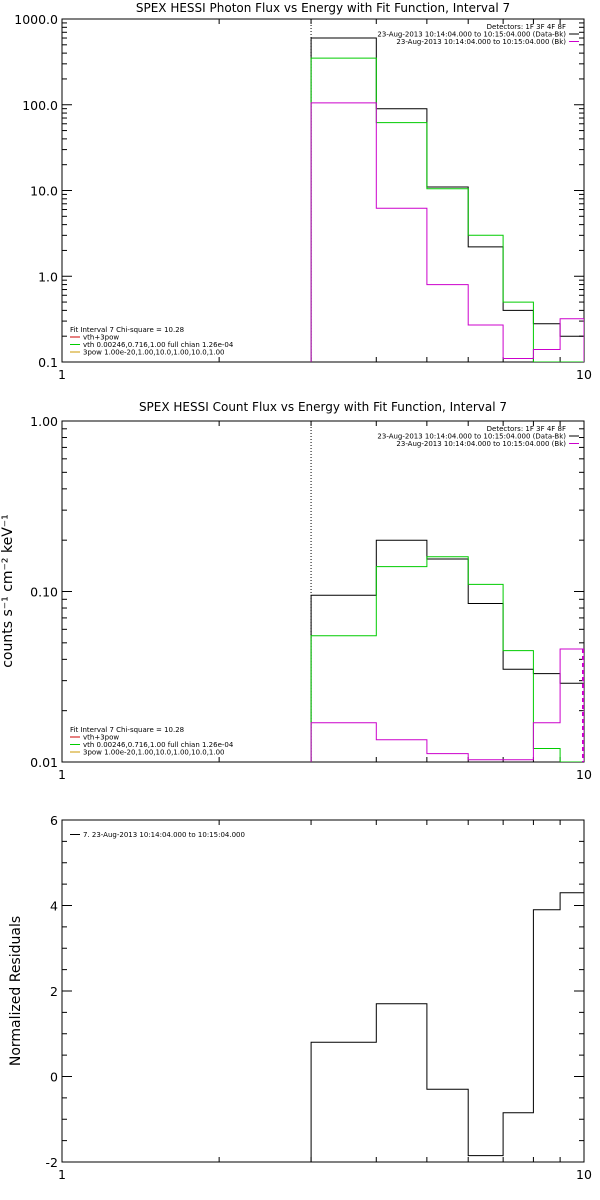 Image resolution: width=600 pixels, height=1200 pixels. What do you see at coordinates (44, 421) in the screenshot?
I see `count-flux-y-tick-label: 1.00` at bounding box center [44, 421].